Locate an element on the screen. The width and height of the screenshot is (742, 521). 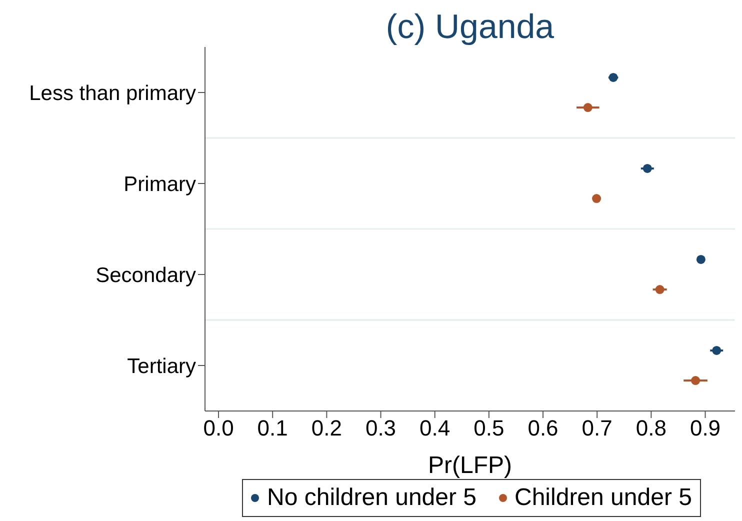
x-tick-label: 0.4 is located at coordinates (435, 428).